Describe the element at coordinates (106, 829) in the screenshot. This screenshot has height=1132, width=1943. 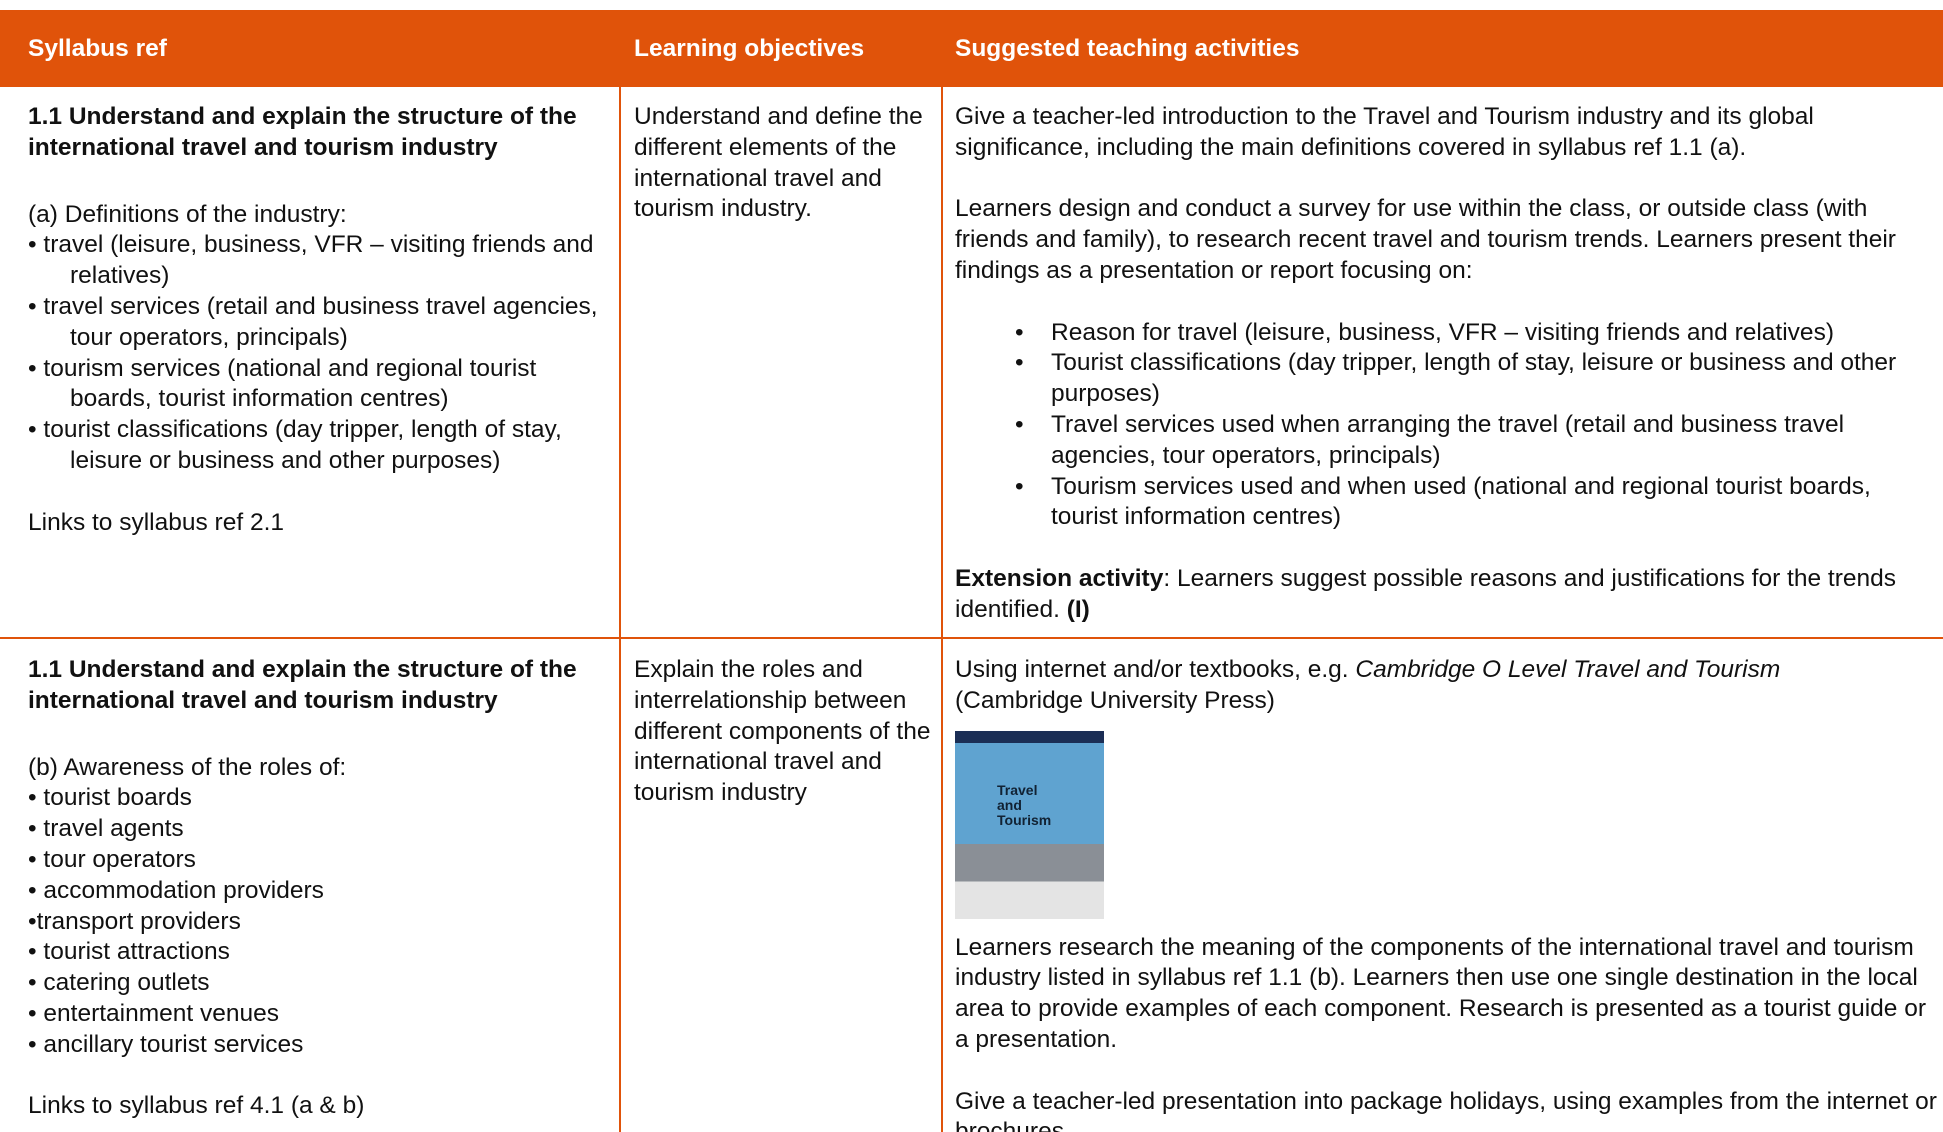
I see `syllabus-item: • travel agents` at that location.